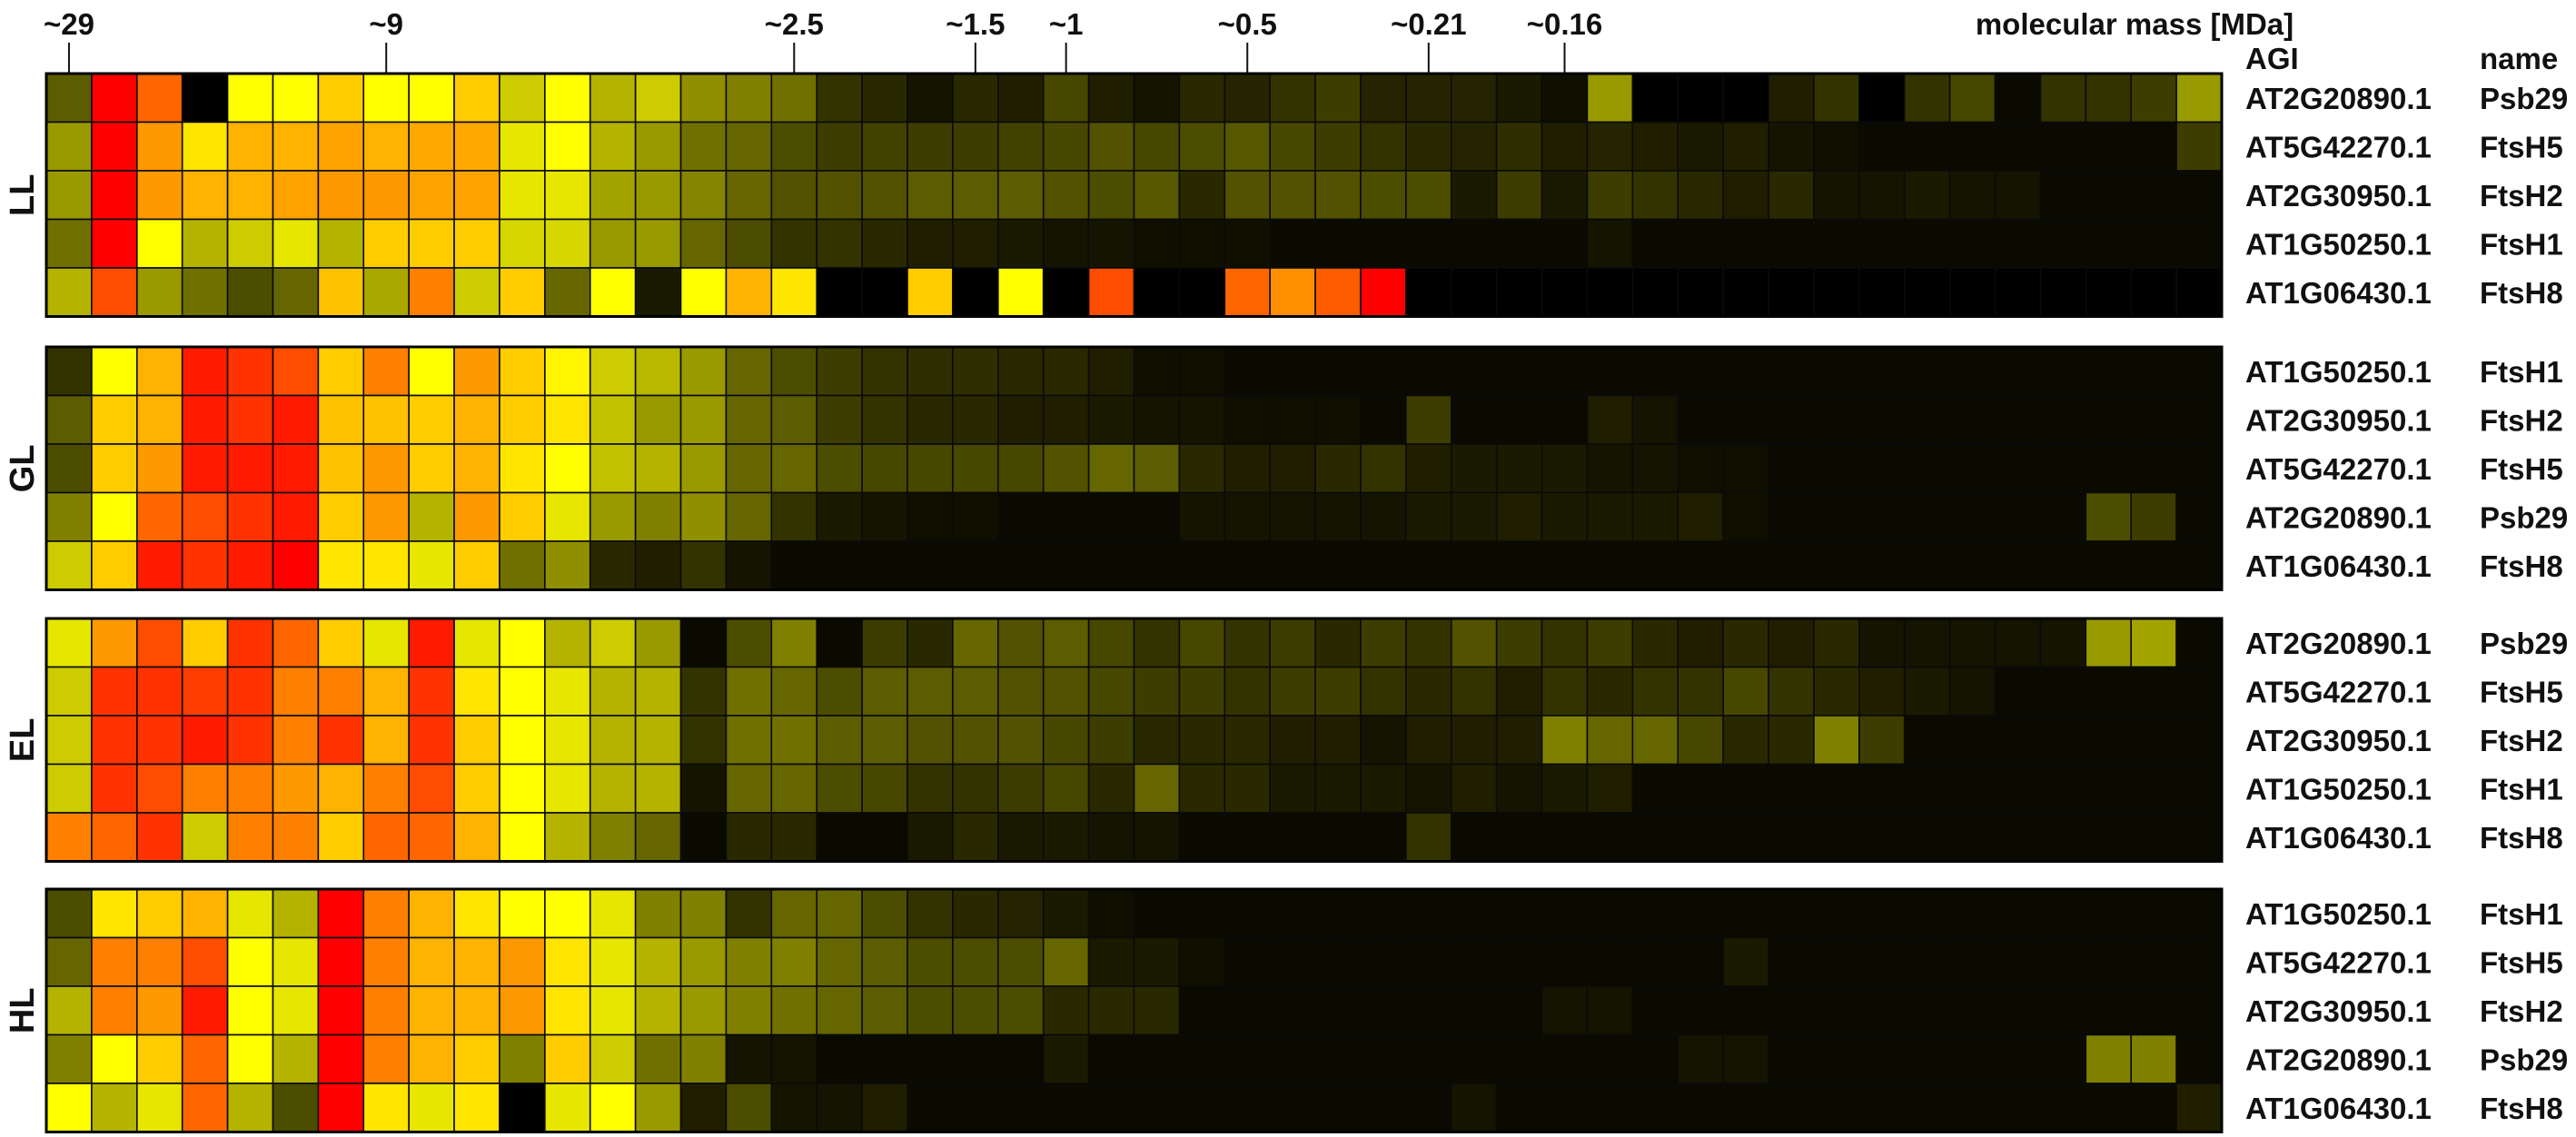 This screenshot has height=1137, width=2576. I want to click on row-agi-label: AT5G42270.1, so click(2338, 691).